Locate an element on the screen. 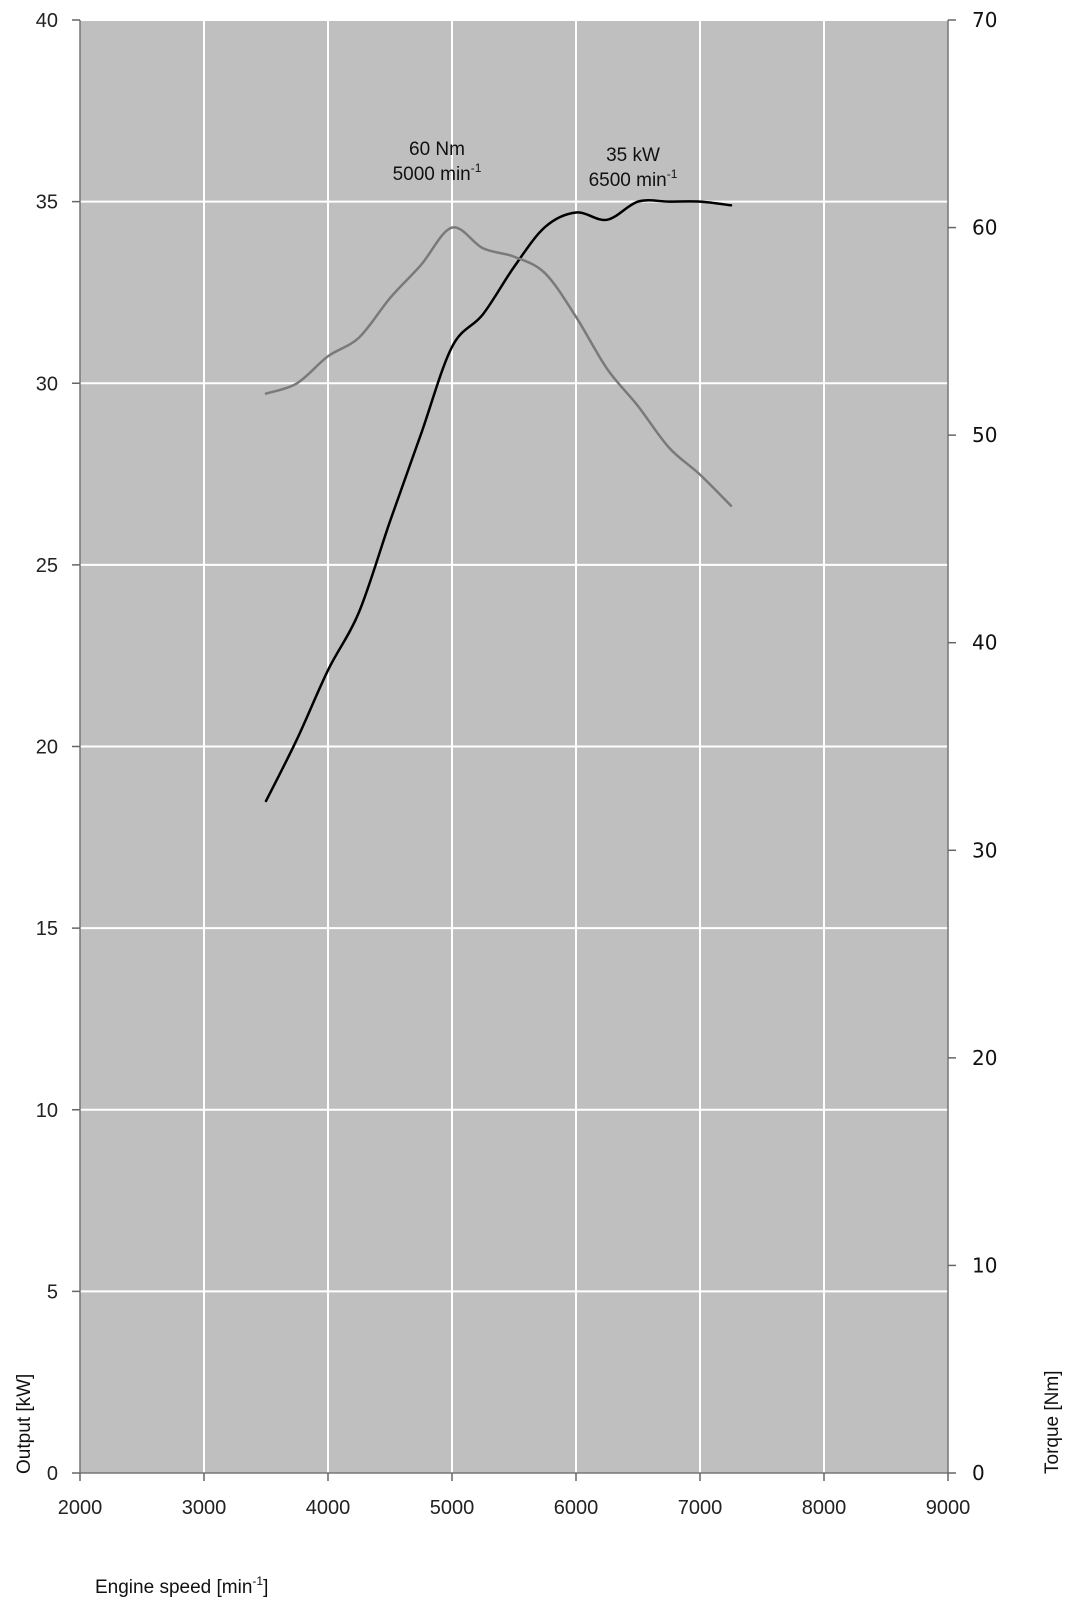  y-tick-label-left: 40 is located at coordinates (47, 21).